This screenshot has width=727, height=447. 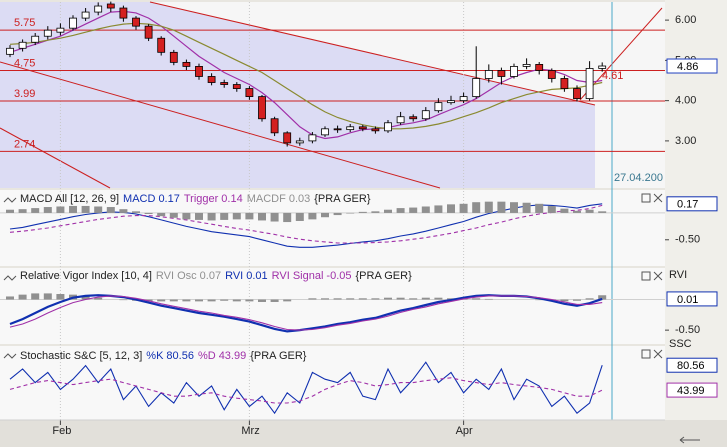 I want to click on axis-label: SSC, so click(x=680, y=344).